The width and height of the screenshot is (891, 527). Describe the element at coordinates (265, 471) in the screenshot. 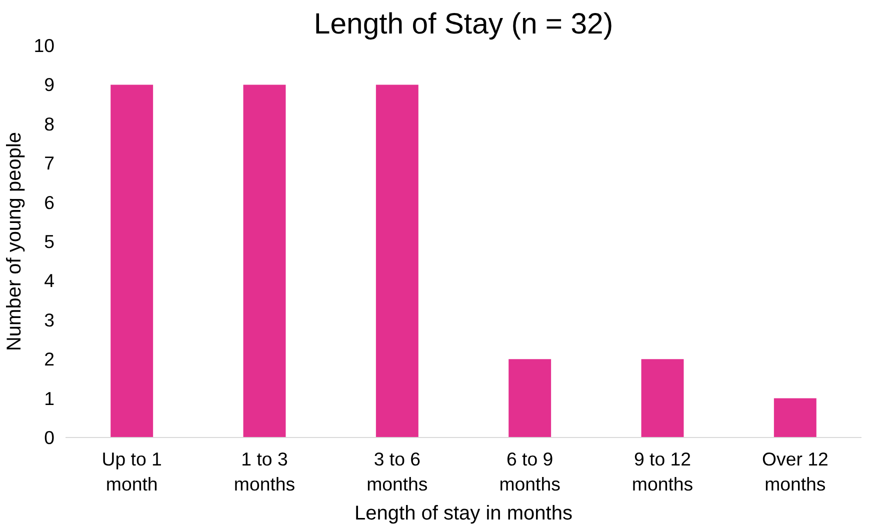

I see `x-tick-label: 1 to 3 months` at that location.